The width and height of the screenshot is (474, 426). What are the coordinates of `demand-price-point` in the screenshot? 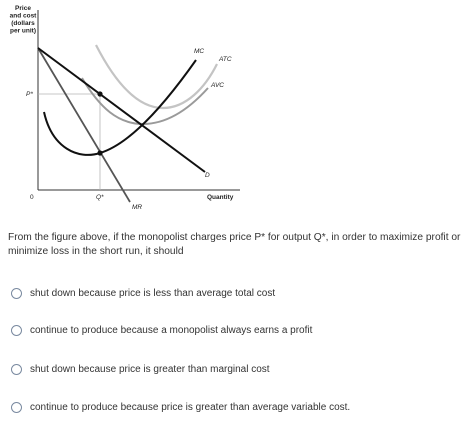 It's located at (100, 94).